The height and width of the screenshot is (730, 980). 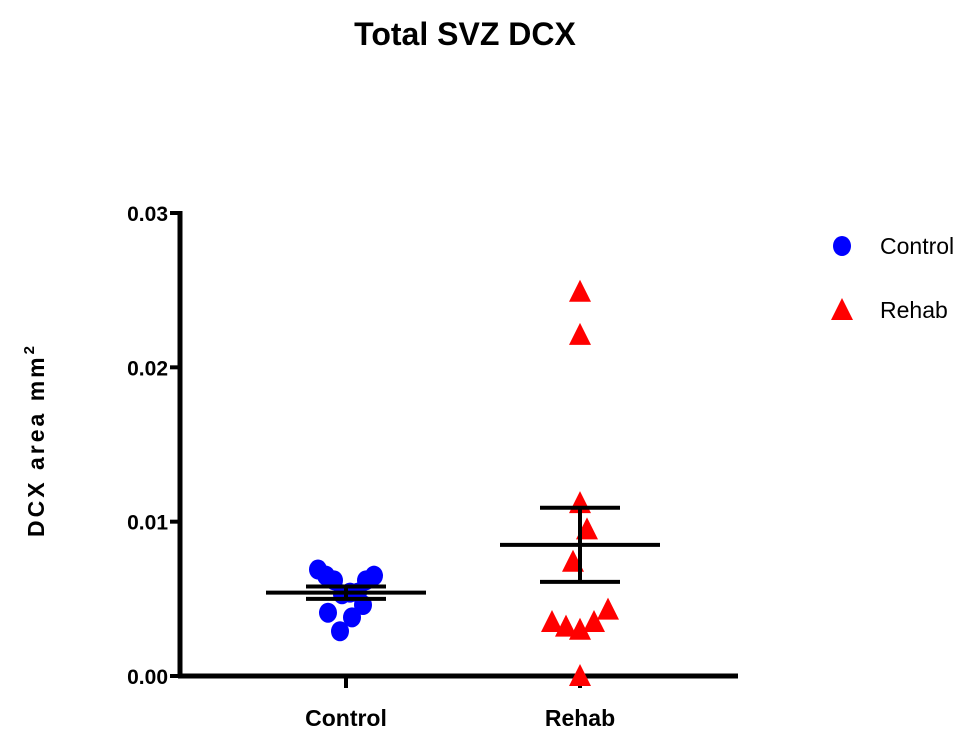 I want to click on y-axis-ticks: 0.00 0.01 0.02 0.03, so click(x=153, y=446).